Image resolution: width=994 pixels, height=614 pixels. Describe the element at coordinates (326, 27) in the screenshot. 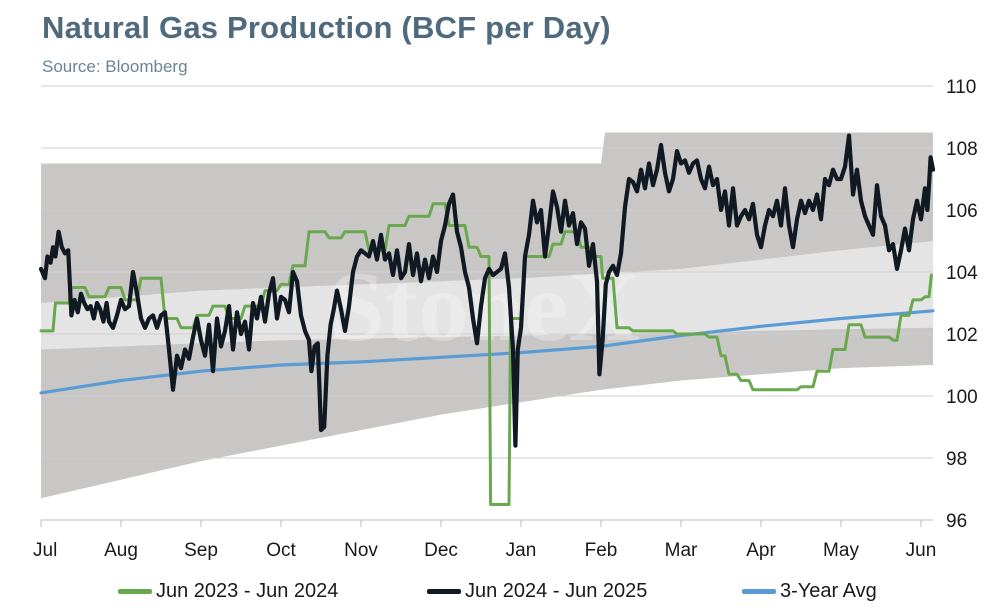

I see `chart-title: Natural Gas Production (BCF per Day)` at that location.